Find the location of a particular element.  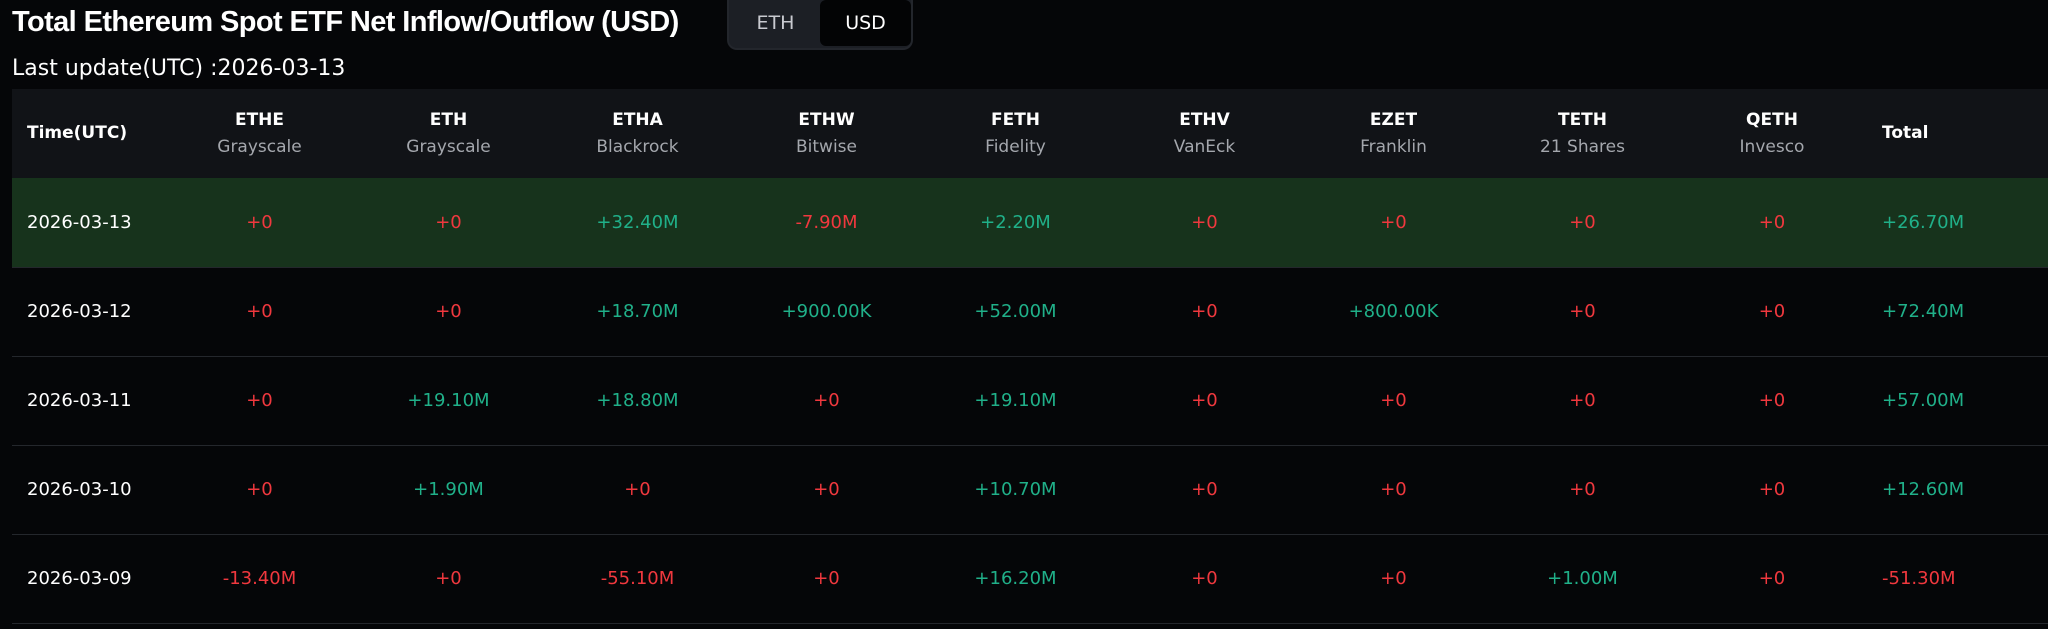

column-header-total: Total is located at coordinates (1957, 133).